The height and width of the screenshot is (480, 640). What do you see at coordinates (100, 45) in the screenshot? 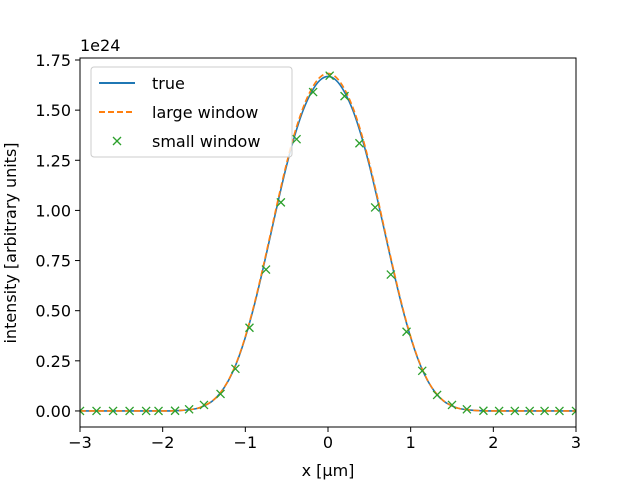
I see `y-offset-label: 1e24` at bounding box center [100, 45].